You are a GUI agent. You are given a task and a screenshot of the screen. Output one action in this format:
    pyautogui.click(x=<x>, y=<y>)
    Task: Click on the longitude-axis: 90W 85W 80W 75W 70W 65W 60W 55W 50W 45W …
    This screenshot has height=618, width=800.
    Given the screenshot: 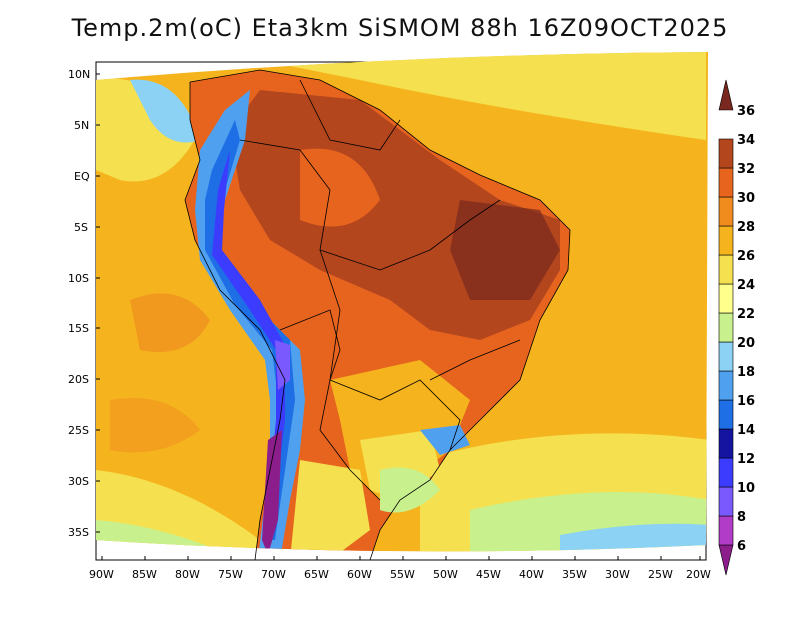 What is the action you would take?
    pyautogui.click(x=400, y=568)
    